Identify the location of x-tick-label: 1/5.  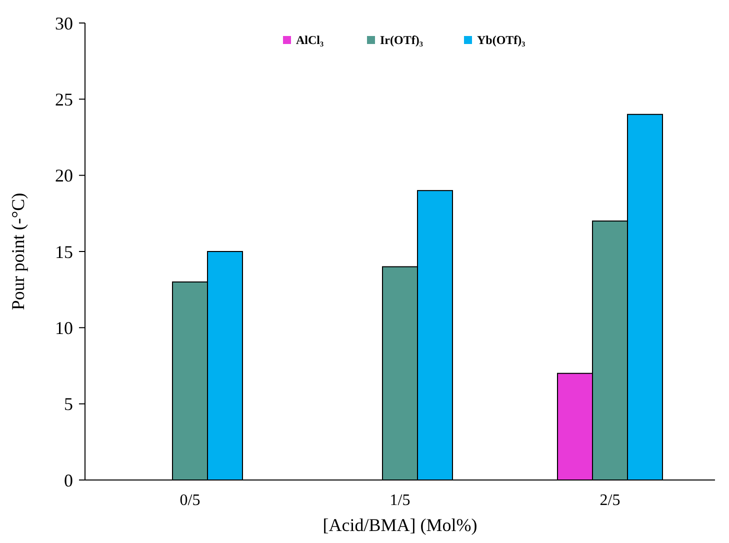
(400, 500).